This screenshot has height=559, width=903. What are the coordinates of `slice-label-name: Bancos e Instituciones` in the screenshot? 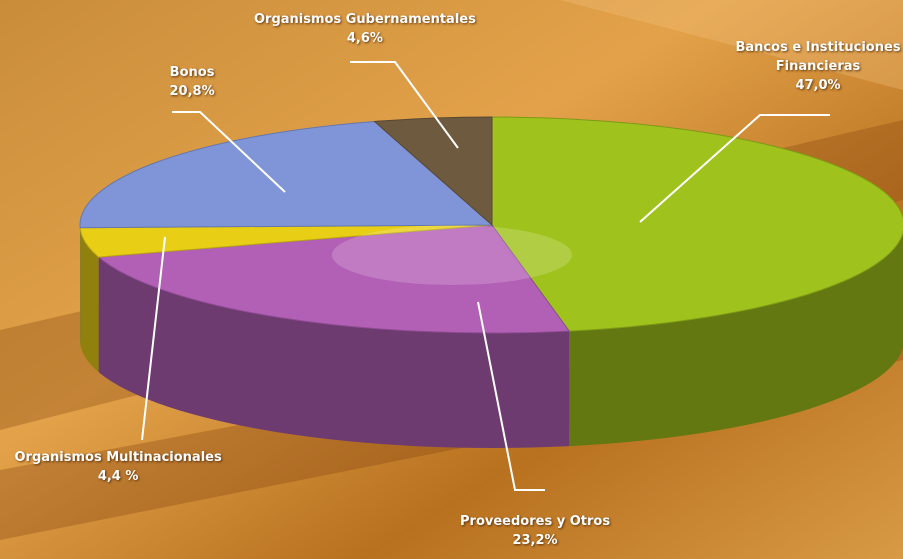 It's located at (818, 47).